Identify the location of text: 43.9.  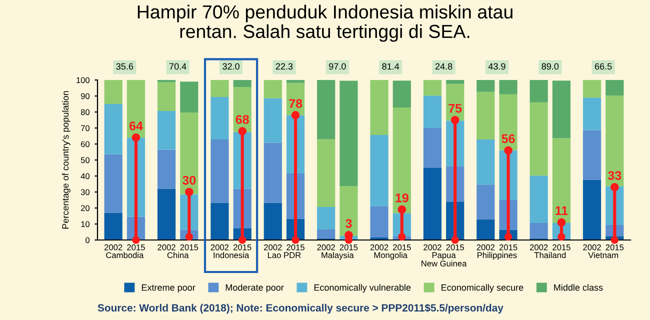
(497, 66).